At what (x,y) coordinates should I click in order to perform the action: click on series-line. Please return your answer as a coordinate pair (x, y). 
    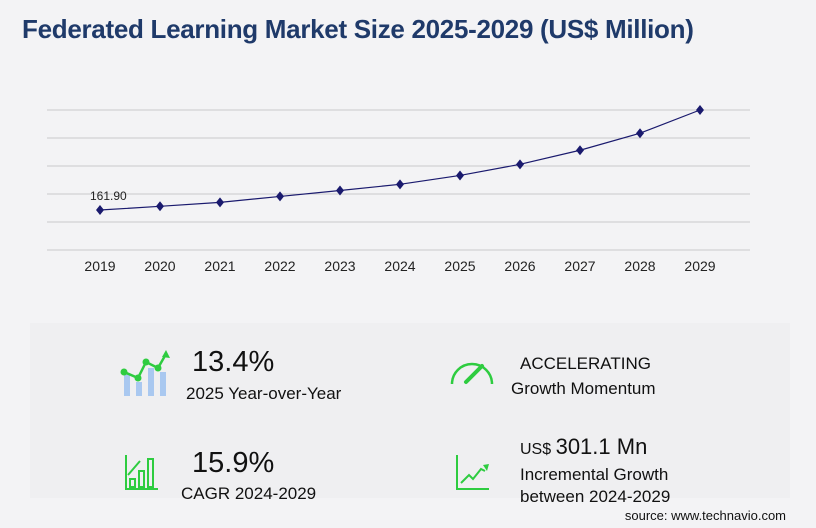
    Looking at the image, I should click on (400, 160).